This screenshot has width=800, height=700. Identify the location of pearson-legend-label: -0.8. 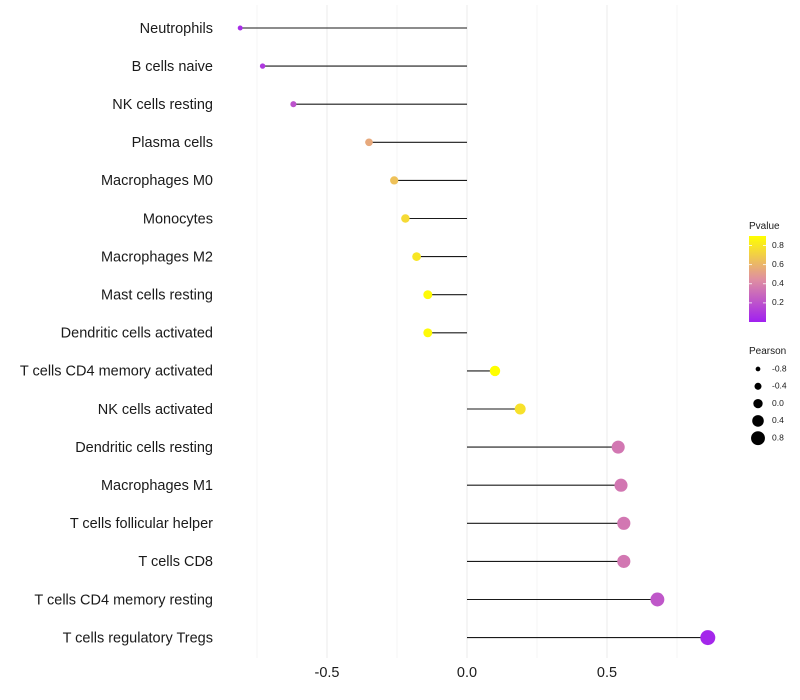
(779, 368).